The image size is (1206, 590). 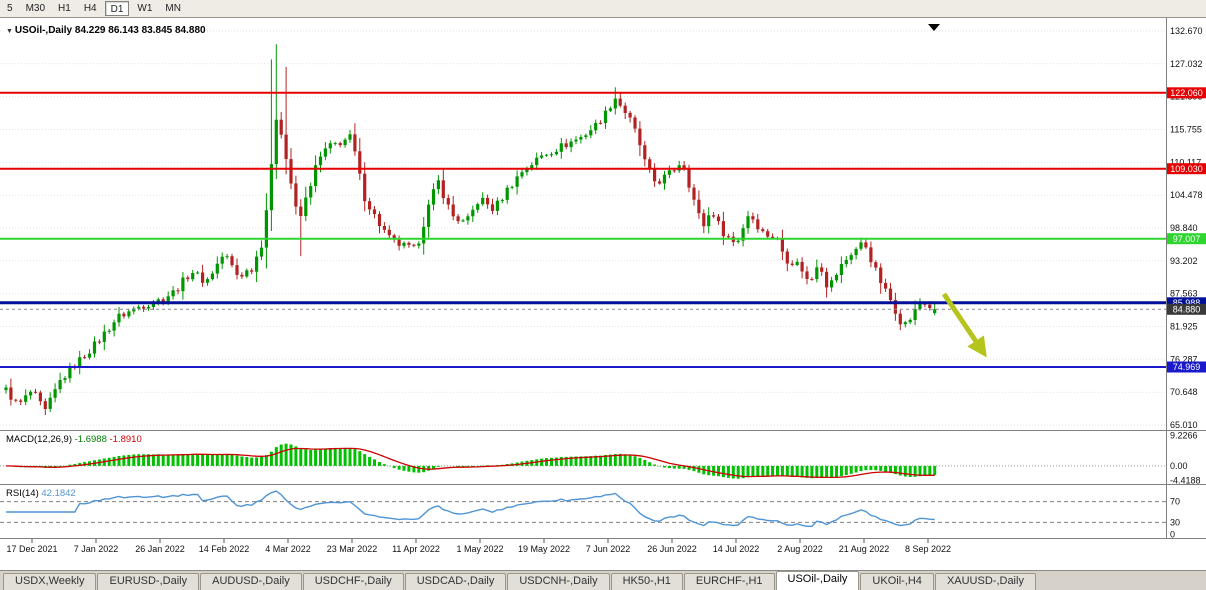 What do you see at coordinates (173, 8) in the screenshot?
I see `timeframe-button-mn: MN` at bounding box center [173, 8].